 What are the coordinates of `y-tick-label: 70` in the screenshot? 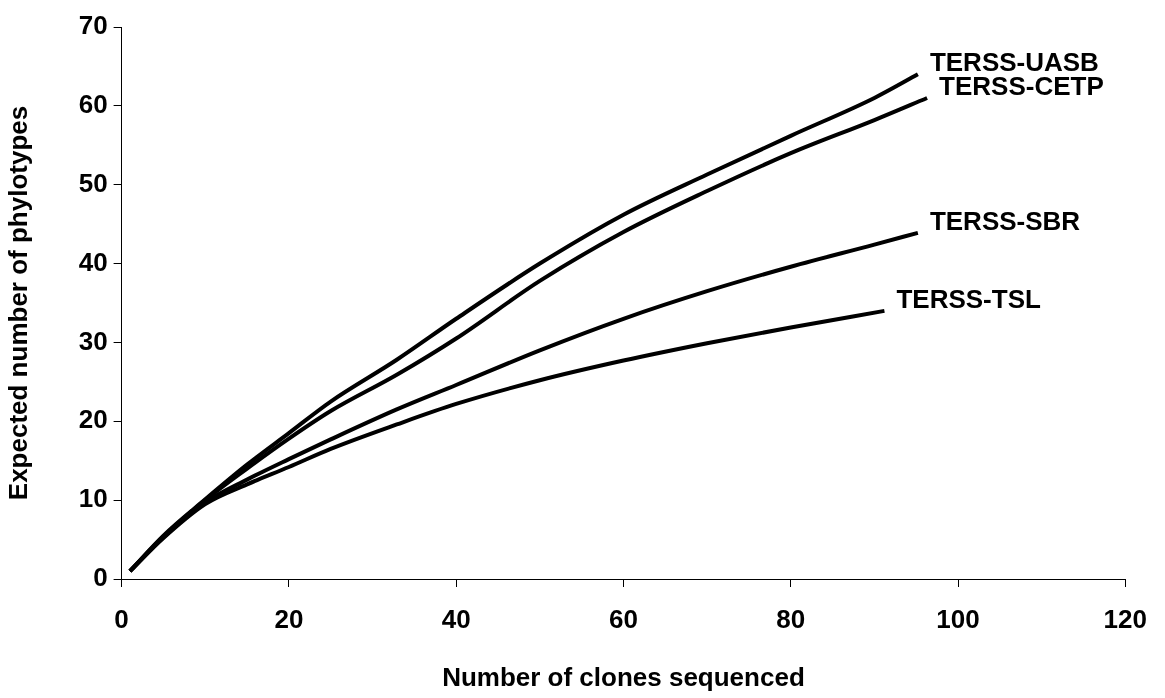 It's located at (93, 25).